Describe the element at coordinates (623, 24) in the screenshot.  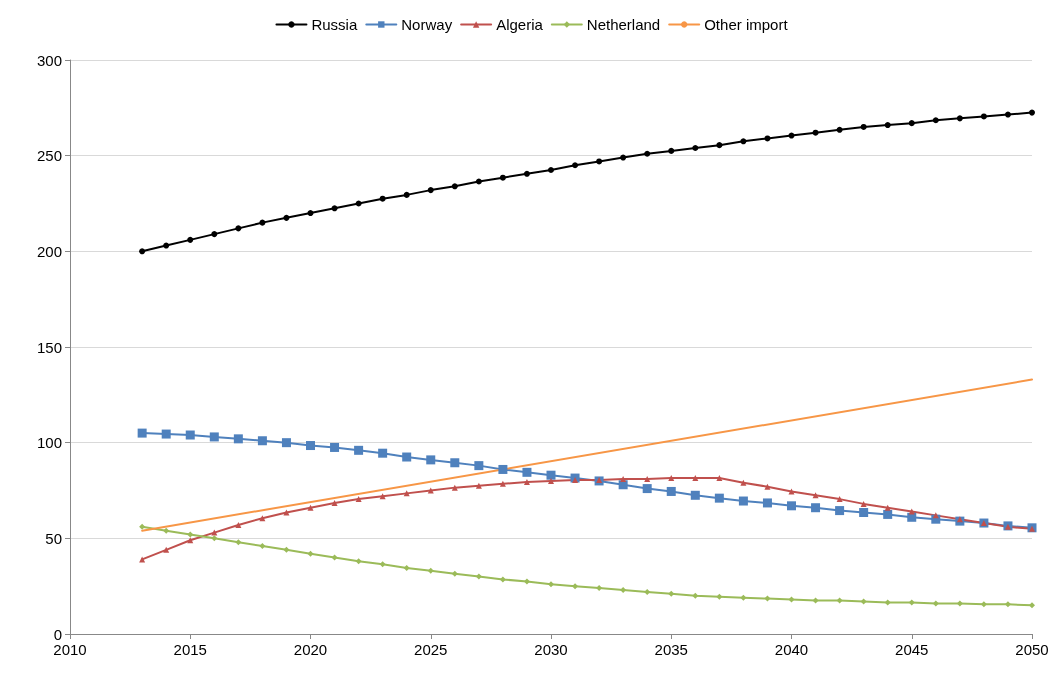
I see `legend-label: Netherland` at that location.